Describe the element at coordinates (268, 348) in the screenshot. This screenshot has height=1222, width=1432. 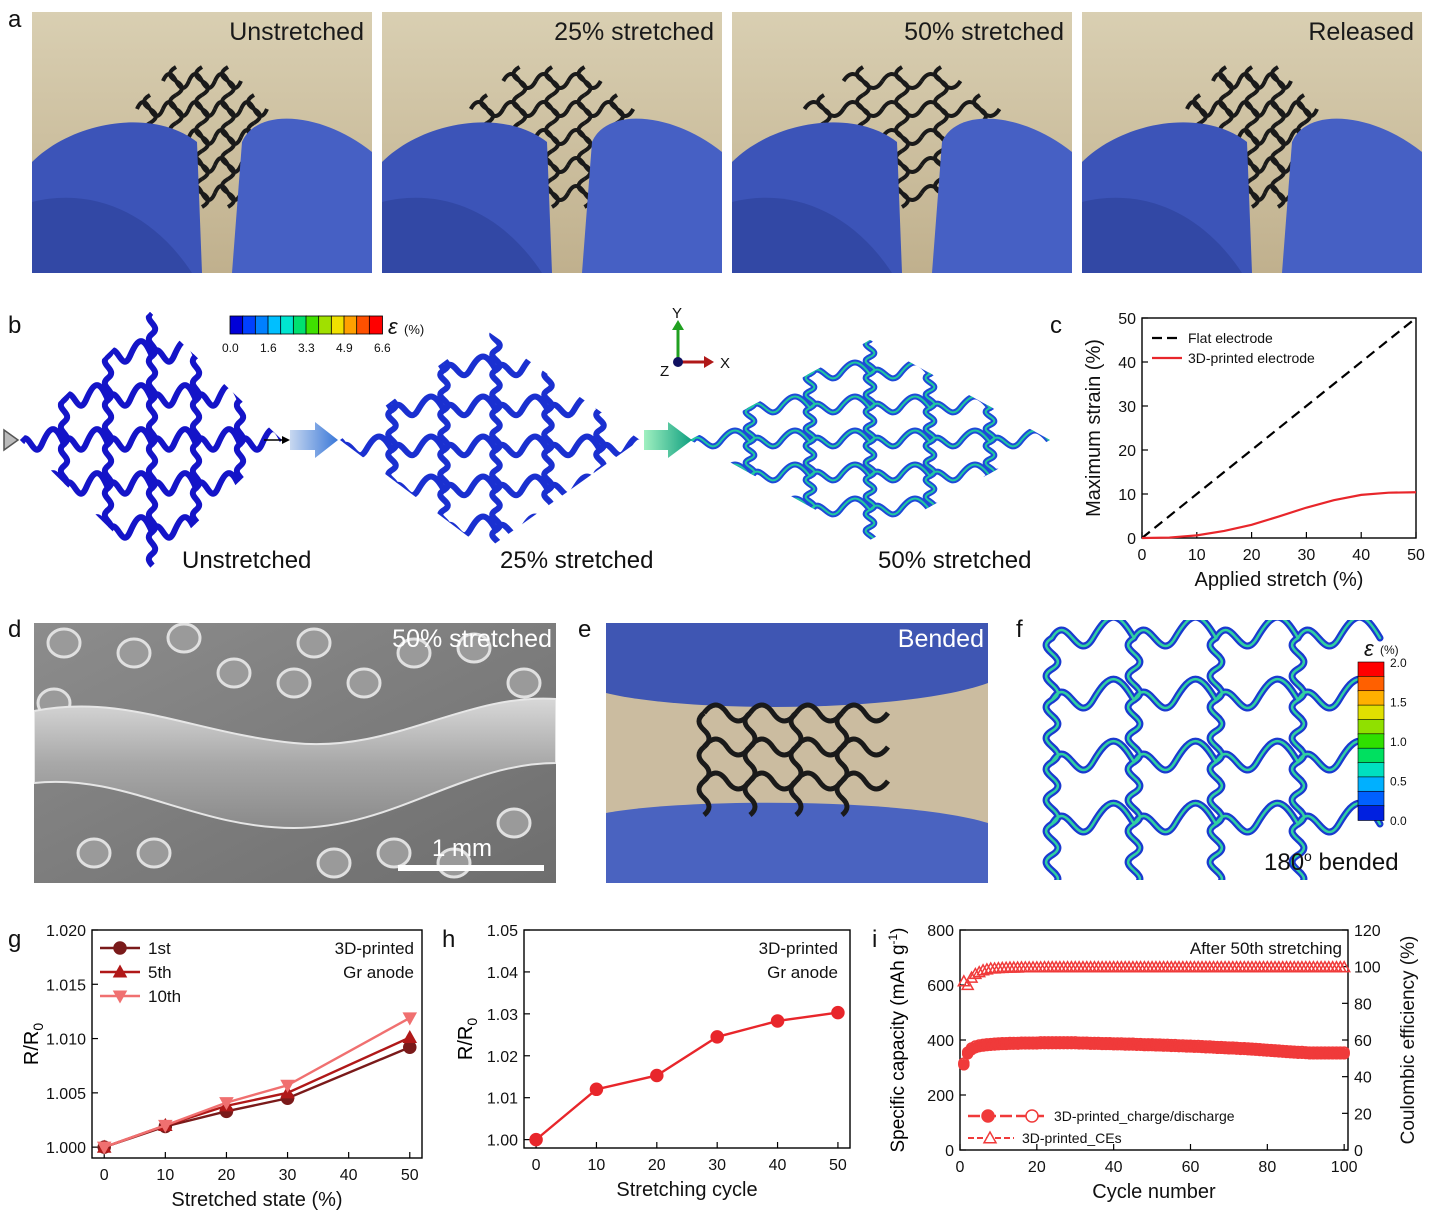
I see `colorbar-tick: 1.6` at that location.